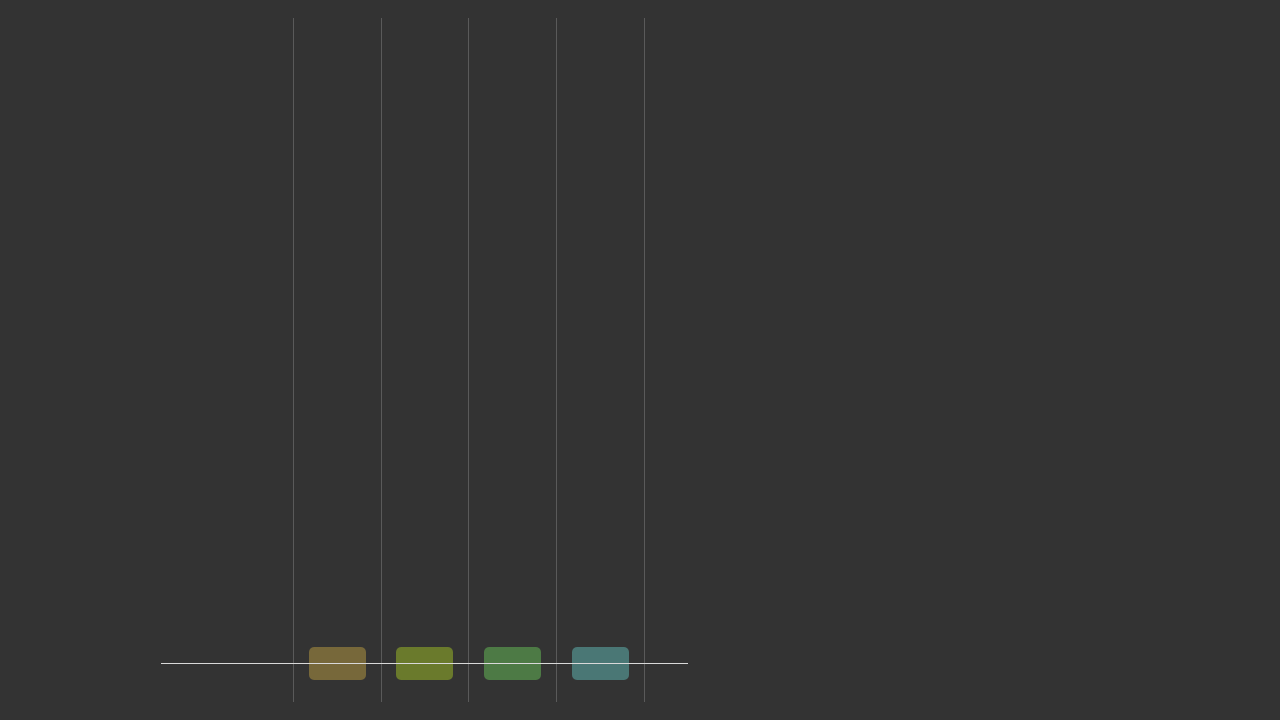 This screenshot has width=1280, height=720. Describe the element at coordinates (424, 663) in the screenshot. I see `baseline` at that location.